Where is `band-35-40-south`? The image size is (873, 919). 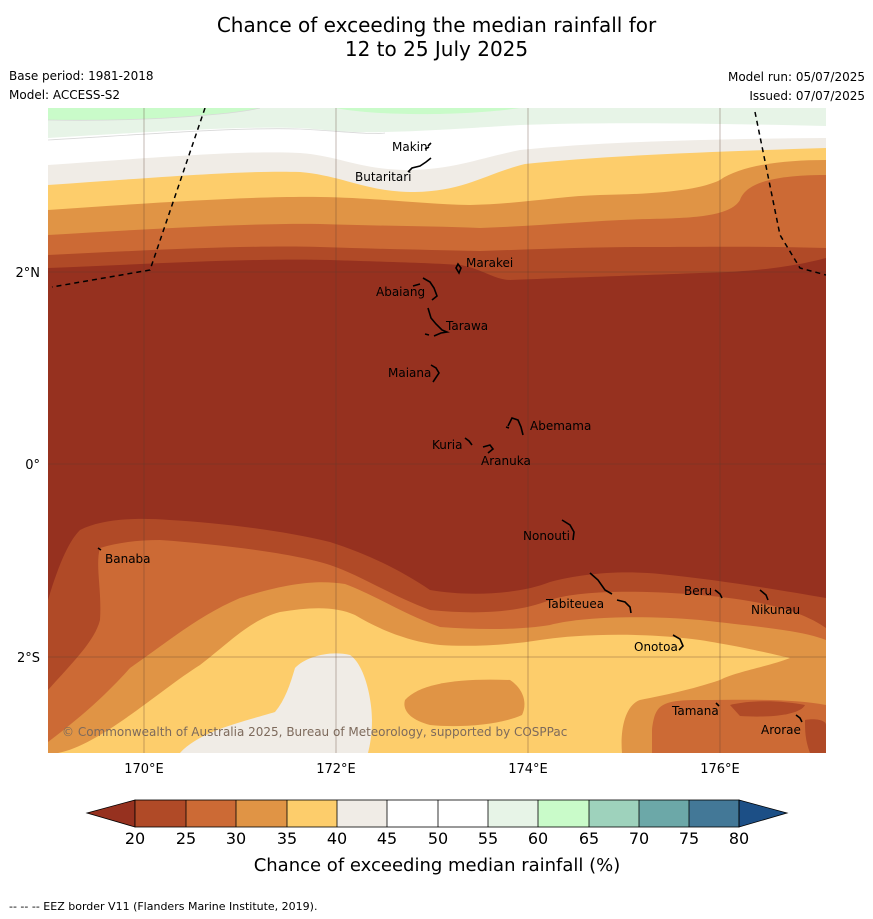 band-35-40-south is located at coordinates (419, 680).